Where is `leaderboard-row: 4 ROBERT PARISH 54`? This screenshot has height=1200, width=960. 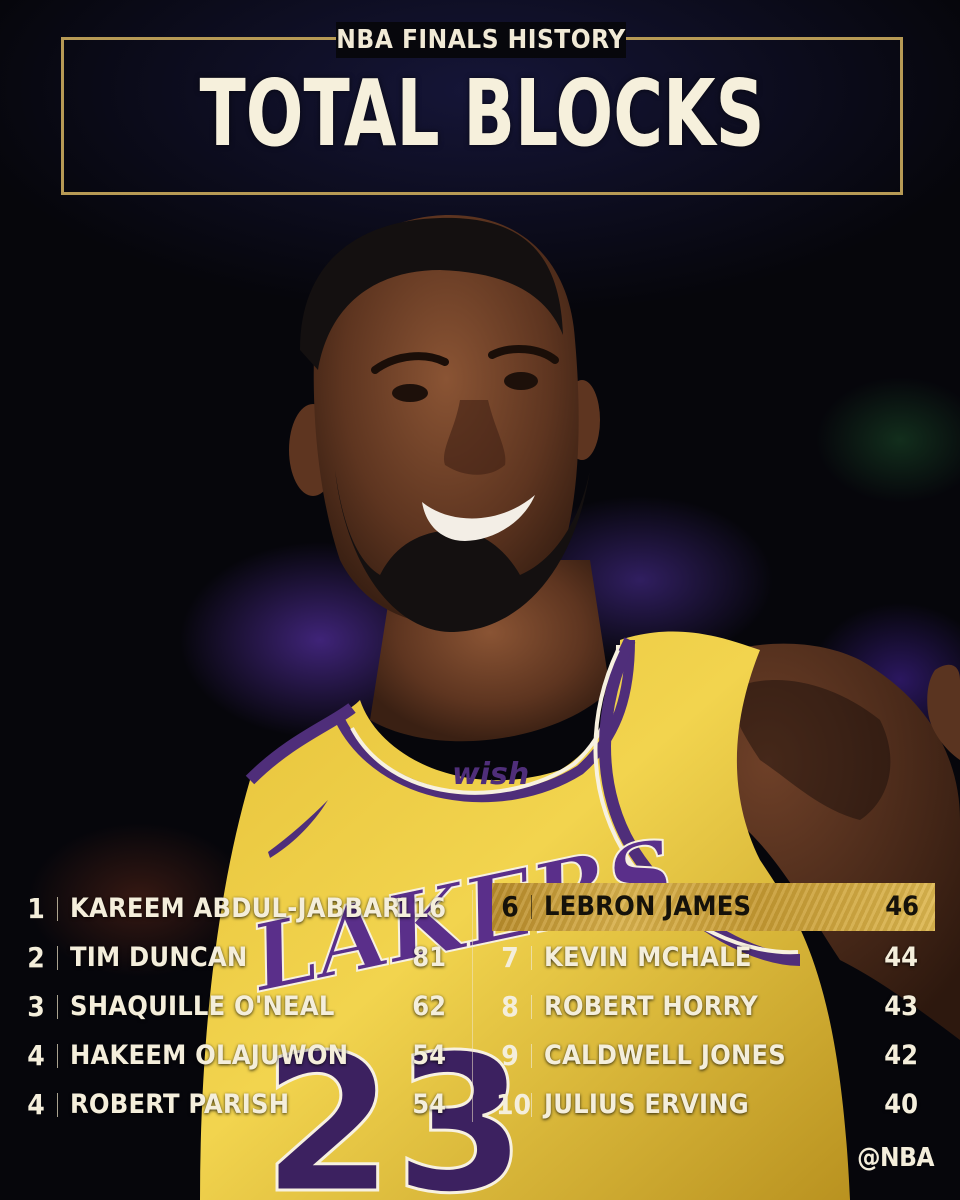
leaderboard-row: 4 ROBERT PARISH 54 is located at coordinates (234, 1105).